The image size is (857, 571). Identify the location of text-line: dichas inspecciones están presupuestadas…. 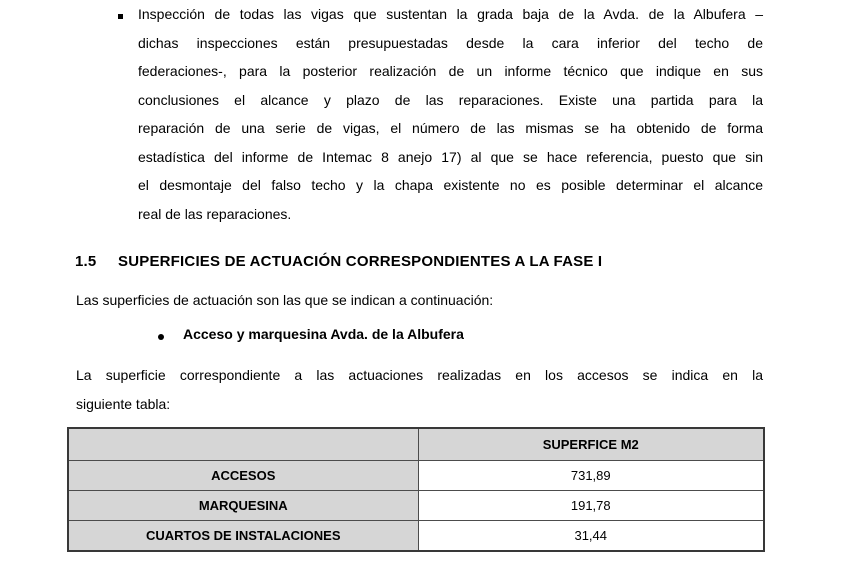
(450, 42).